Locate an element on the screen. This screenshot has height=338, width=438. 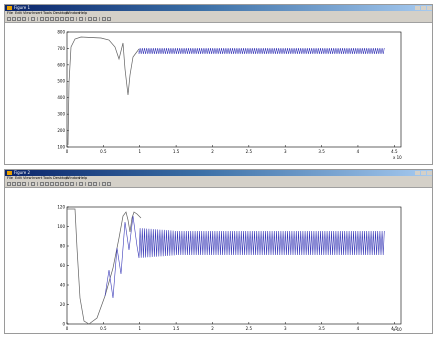
y-tick-label: 40 is located at coordinates (63, 284).